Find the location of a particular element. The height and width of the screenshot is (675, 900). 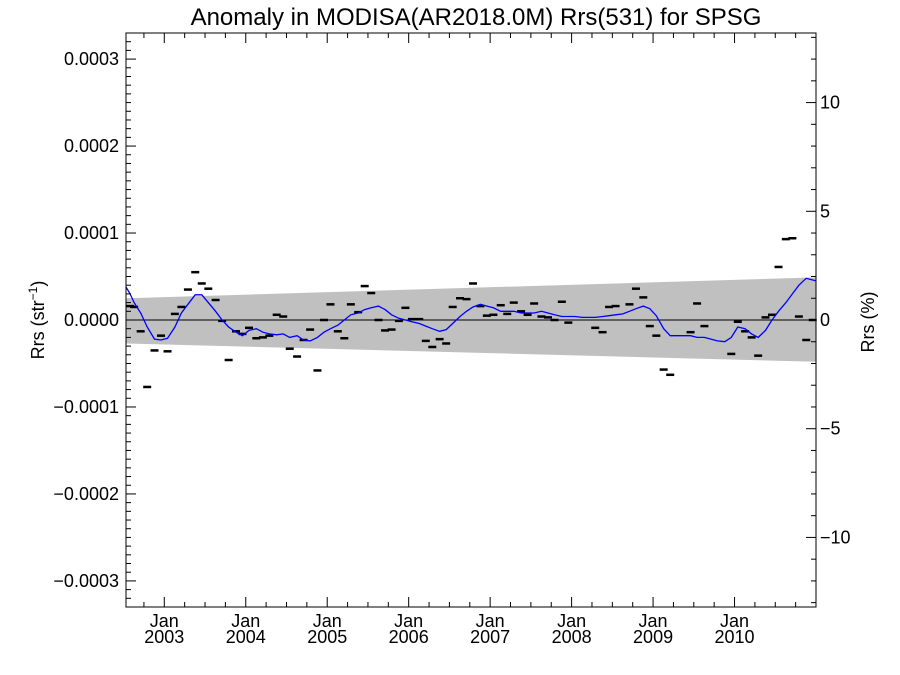

x-tick-label-year: 2004 is located at coordinates (246, 637).